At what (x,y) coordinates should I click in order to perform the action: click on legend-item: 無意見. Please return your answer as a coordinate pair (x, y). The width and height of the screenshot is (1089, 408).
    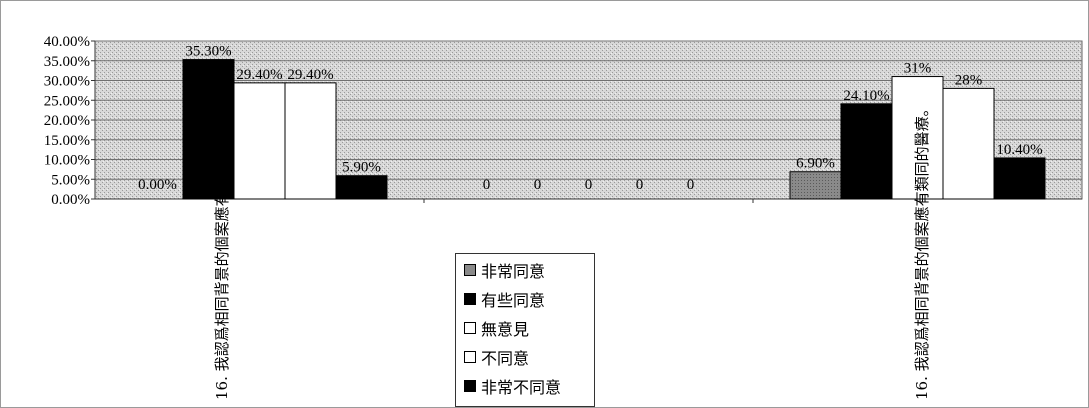
    Looking at the image, I should click on (496, 328).